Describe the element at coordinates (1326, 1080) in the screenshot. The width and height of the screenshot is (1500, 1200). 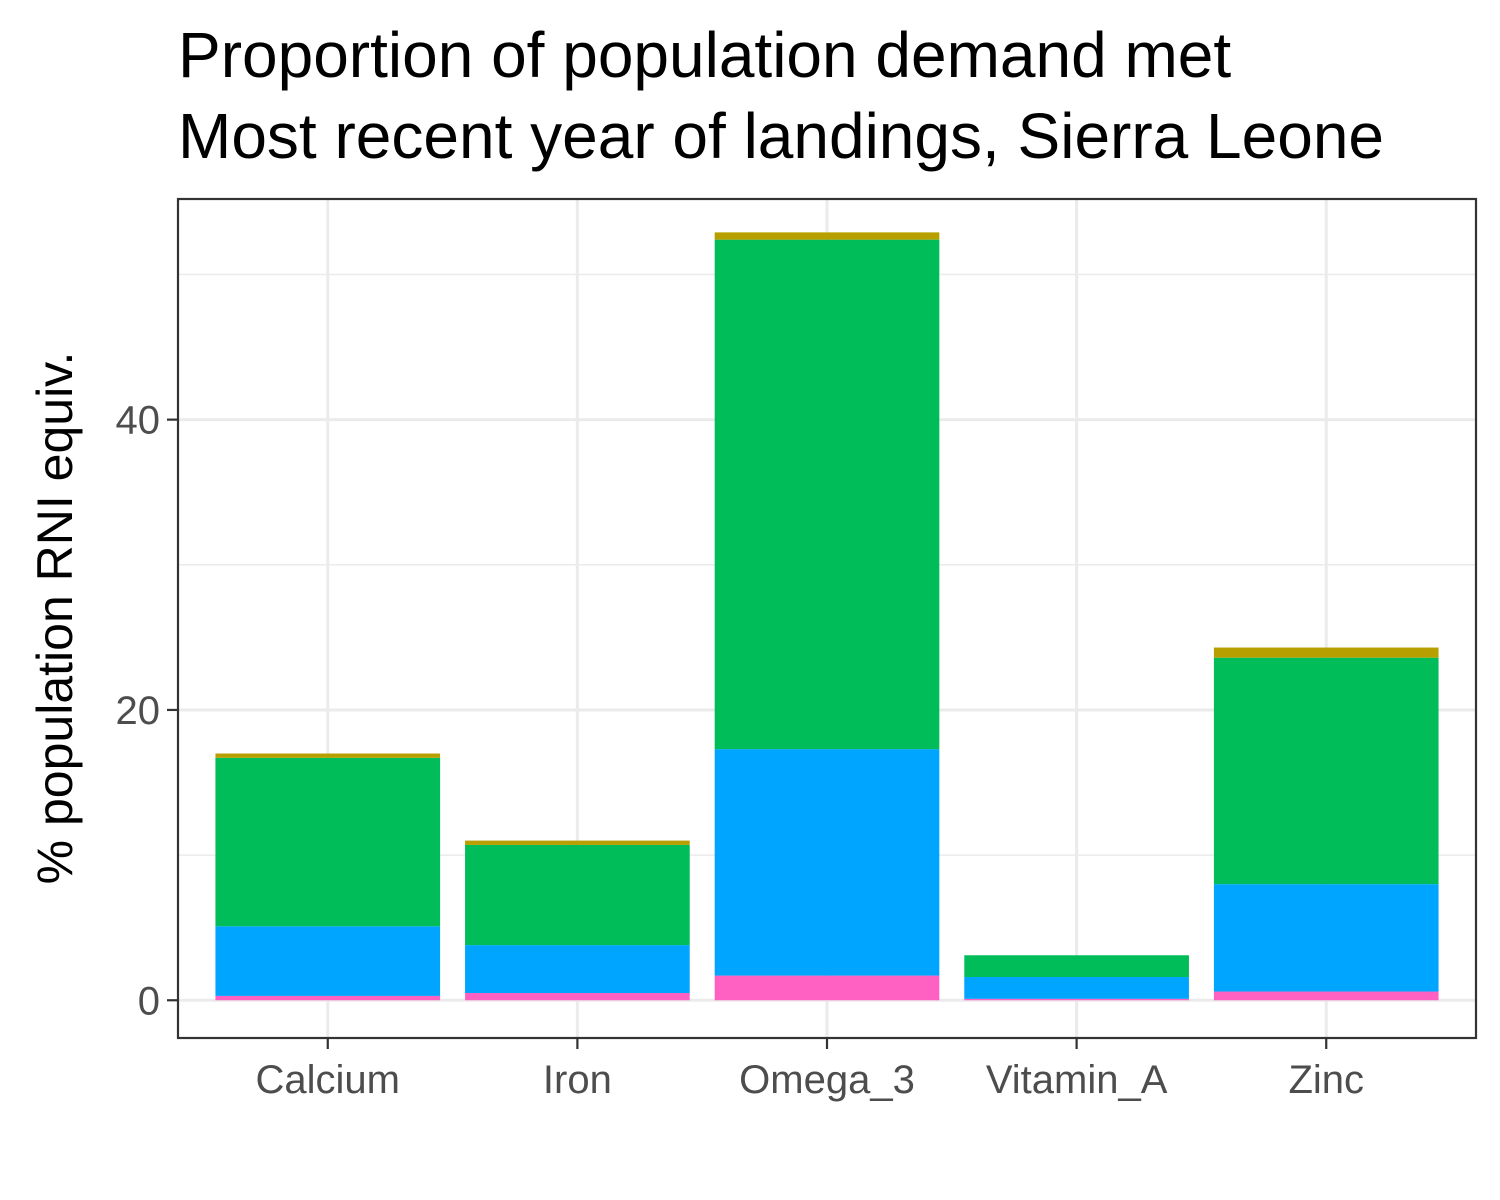
I see `x-tick-label: Zinc` at that location.